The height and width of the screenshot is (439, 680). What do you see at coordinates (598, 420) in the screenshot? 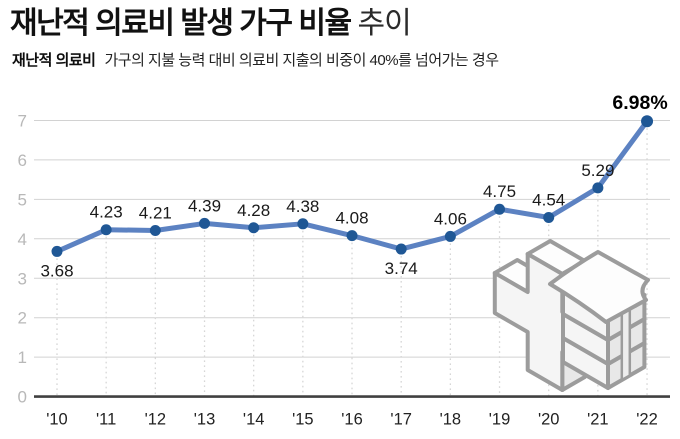
I see `svg-text: '21` at bounding box center [598, 420].